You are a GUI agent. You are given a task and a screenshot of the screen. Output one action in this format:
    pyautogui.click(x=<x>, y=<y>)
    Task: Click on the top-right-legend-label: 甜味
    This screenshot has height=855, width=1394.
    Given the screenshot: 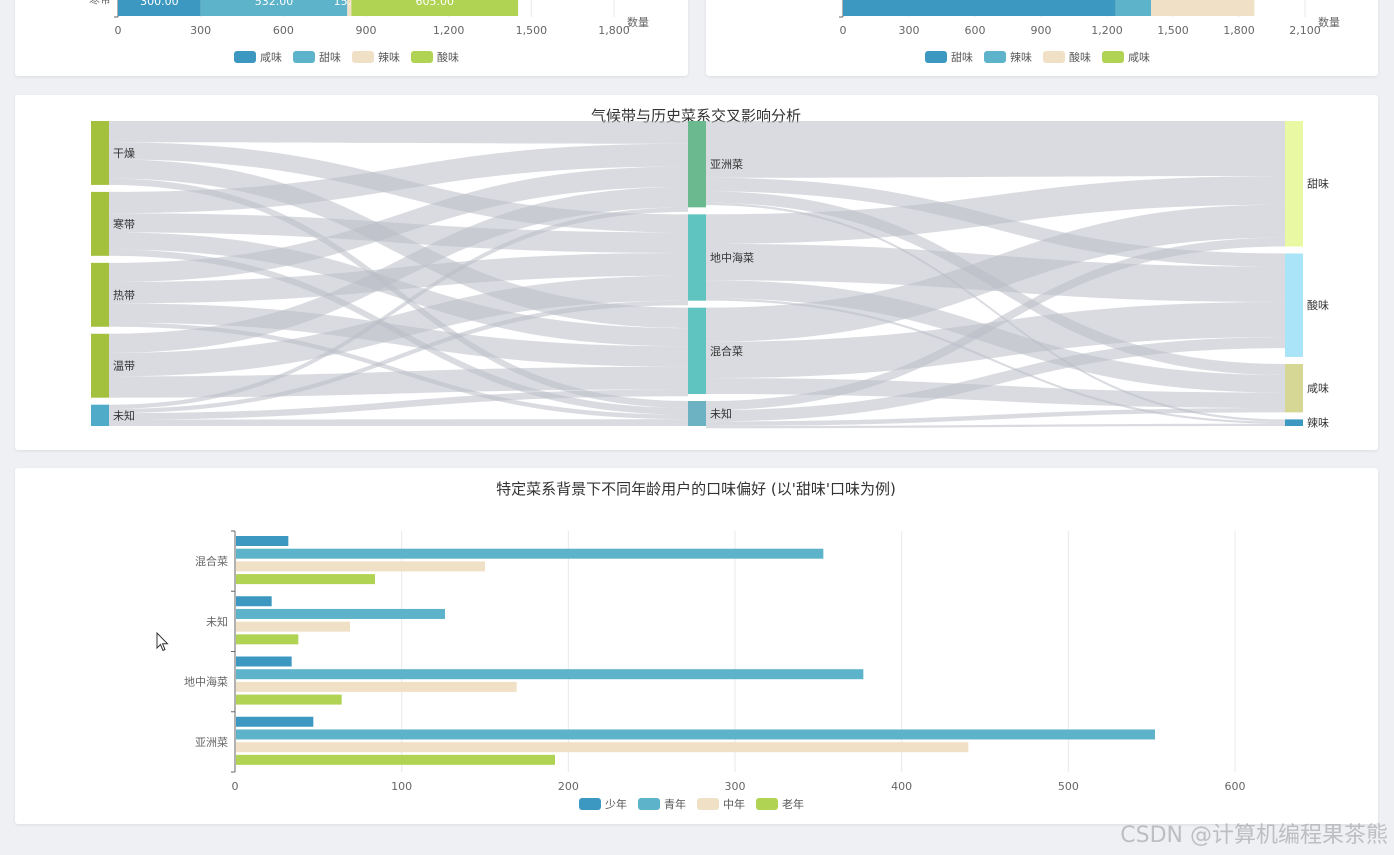 What is the action you would take?
    pyautogui.click(x=962, y=57)
    